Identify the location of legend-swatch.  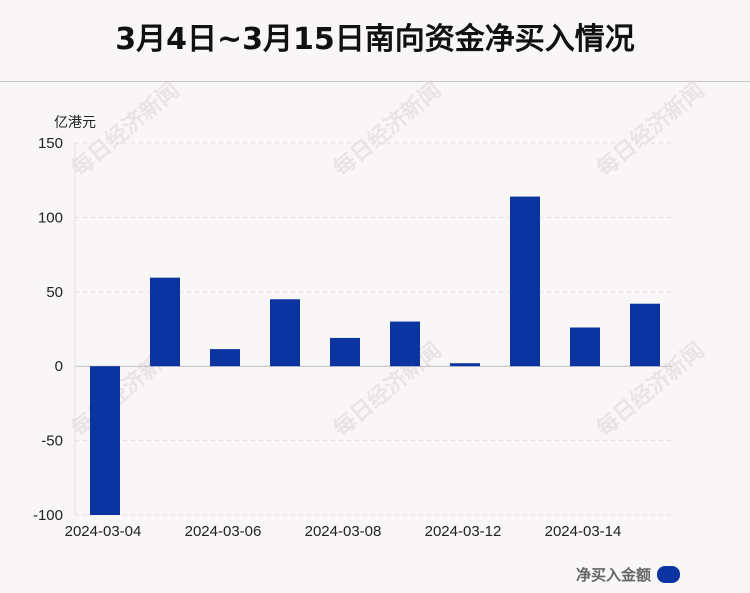
(669, 574).